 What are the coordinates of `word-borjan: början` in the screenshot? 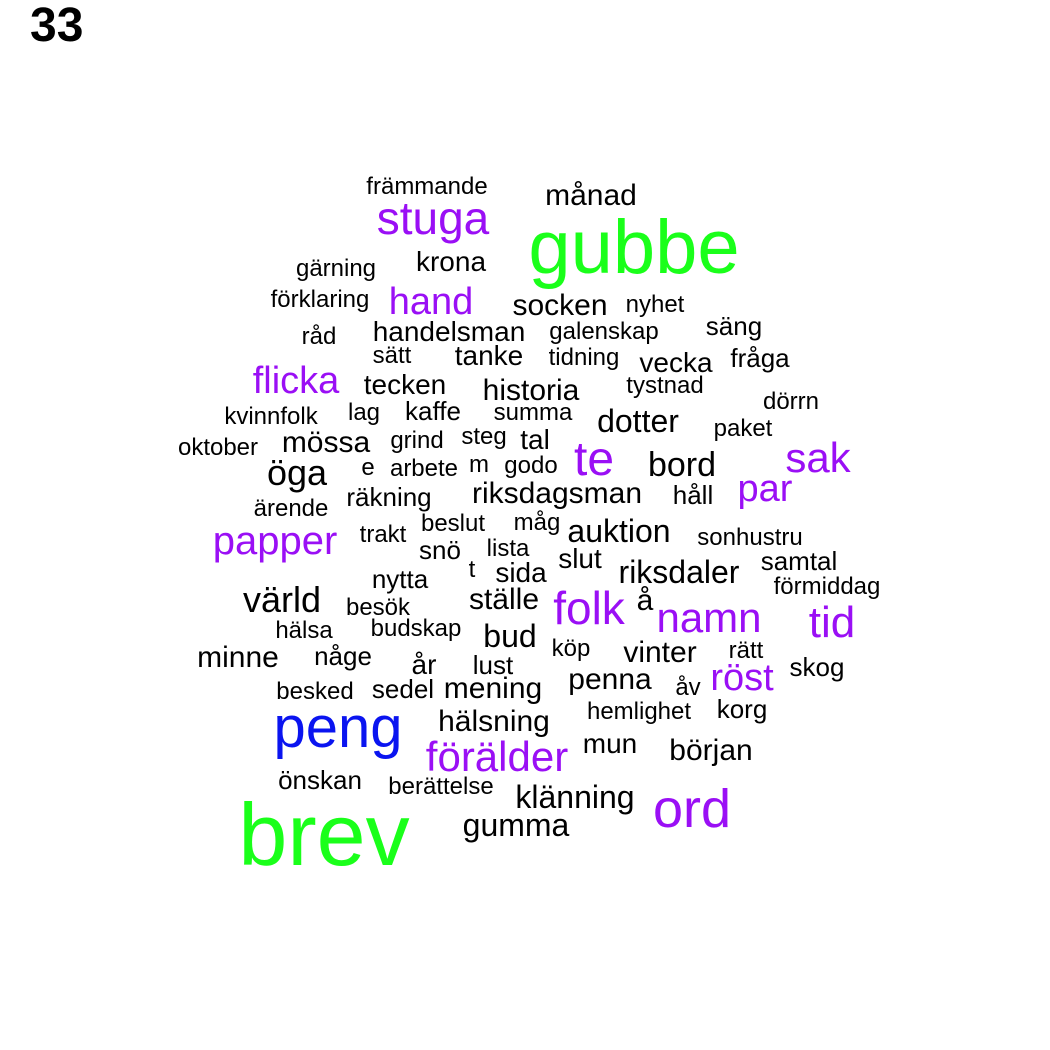 It's located at (711, 750).